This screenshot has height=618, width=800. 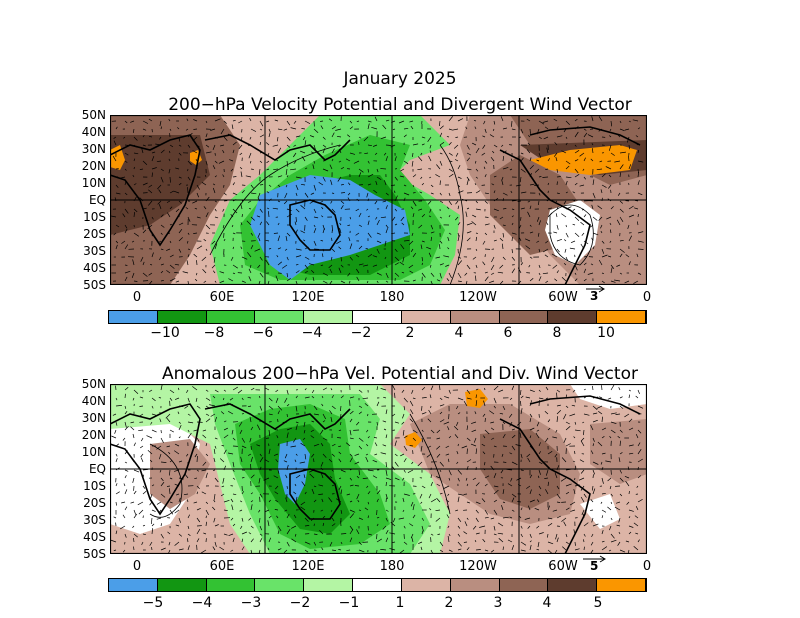 What do you see at coordinates (410, 333) in the screenshot?
I see `colorbar-label: 2` at bounding box center [410, 333].